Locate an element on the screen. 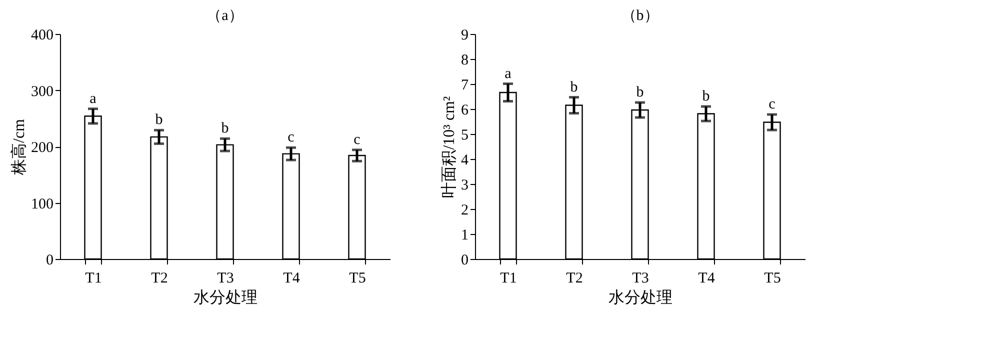 Image resolution: width=1000 pixels, height=345 pixels. y-tick-label: 5 is located at coordinates (464, 136).